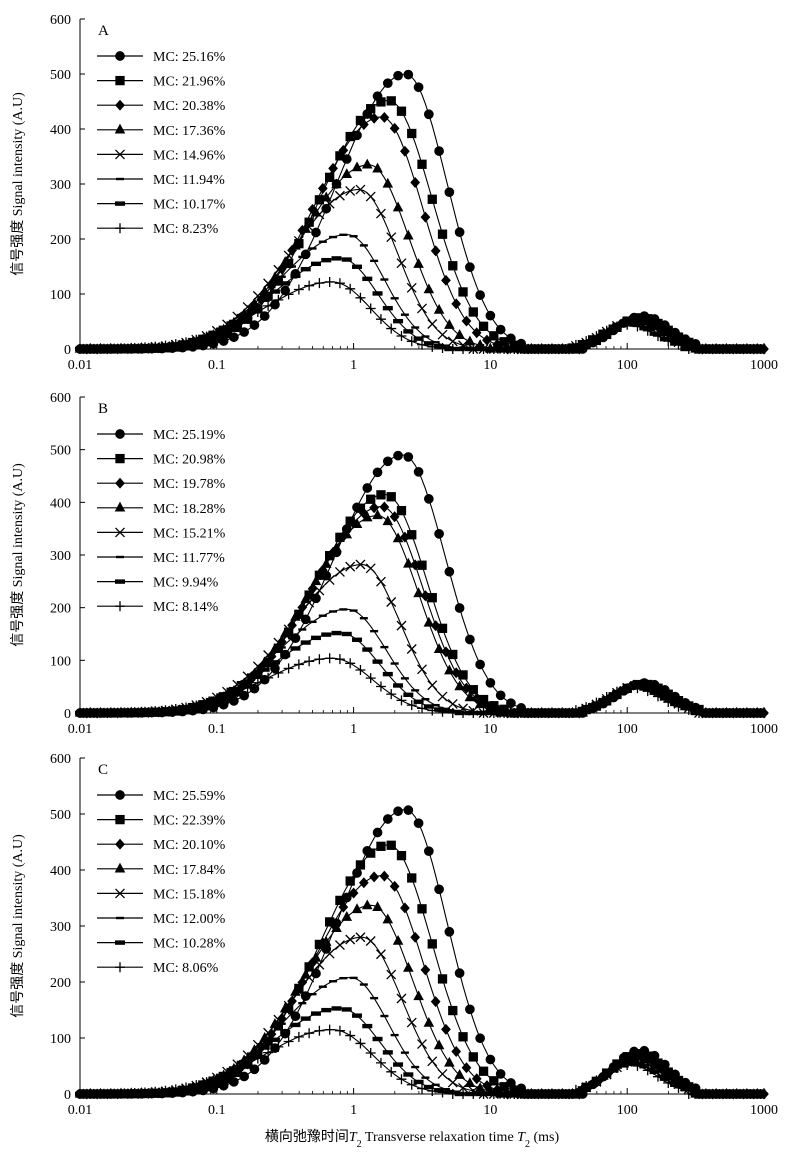 The image size is (800, 1155). What do you see at coordinates (80, 1110) in the screenshot?
I see `x-tick-label: 0.01` at bounding box center [80, 1110].